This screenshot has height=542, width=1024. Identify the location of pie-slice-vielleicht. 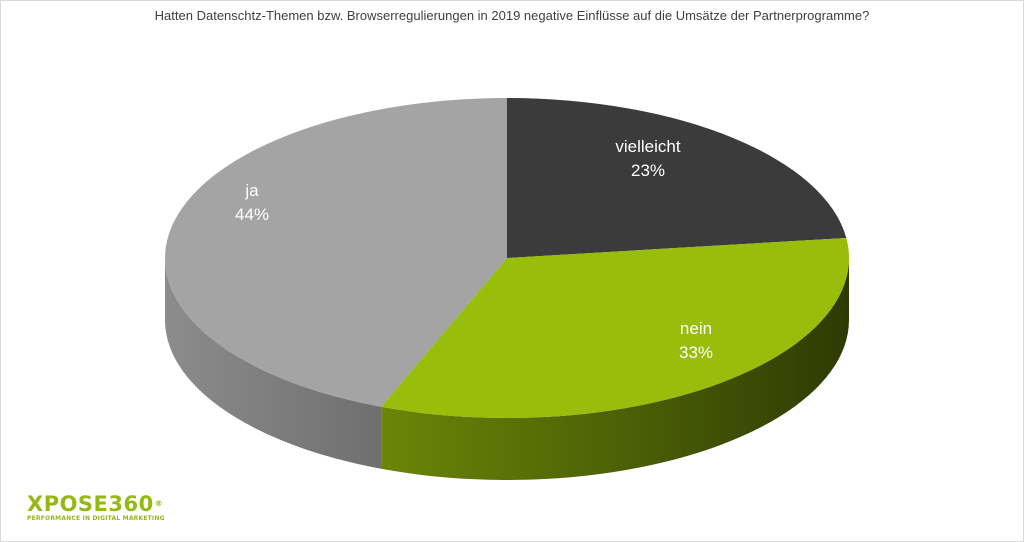
(677, 178).